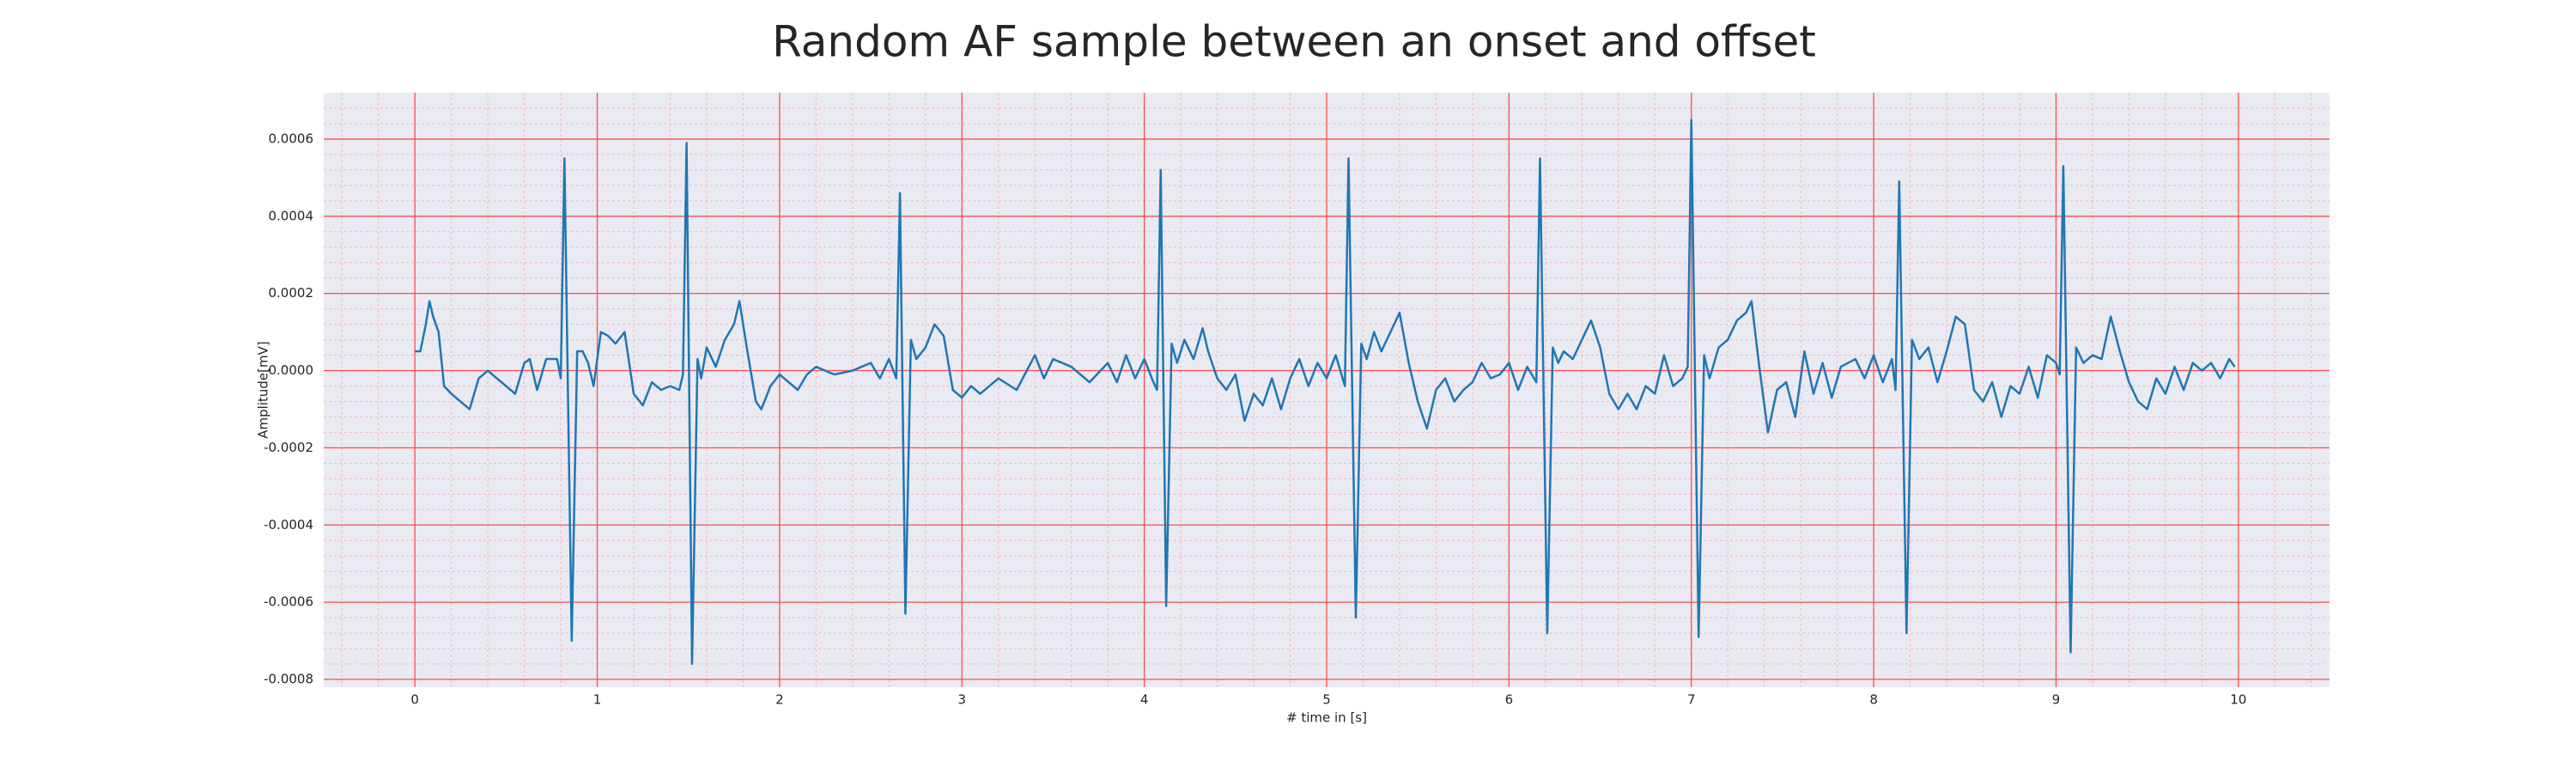 This screenshot has height=773, width=2576. Describe the element at coordinates (289, 525) in the screenshot. I see `y-tick-label: -0.0004` at that location.